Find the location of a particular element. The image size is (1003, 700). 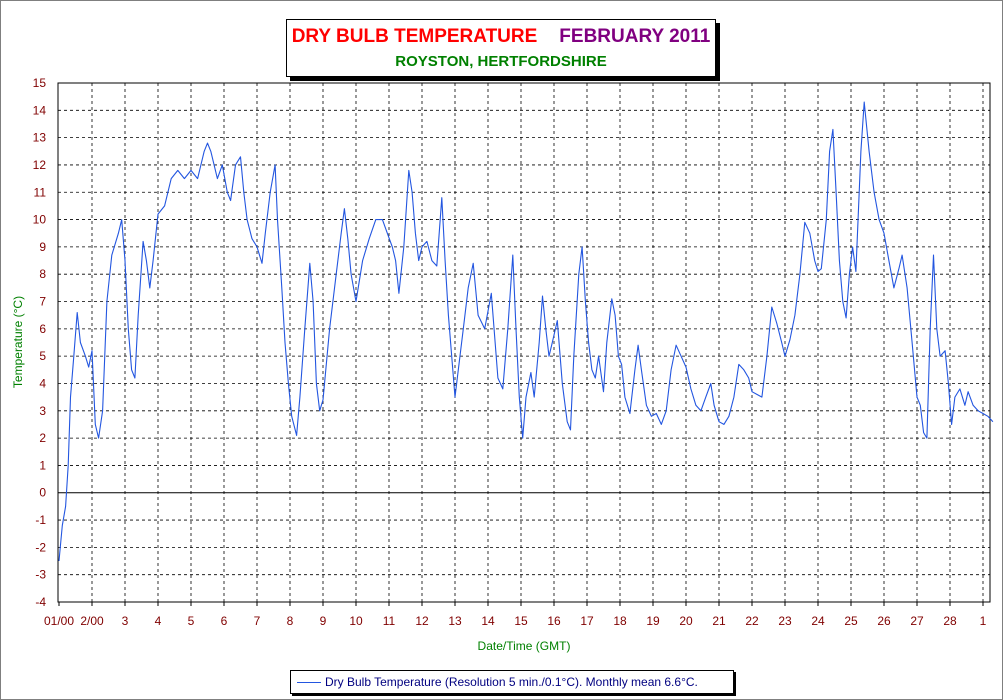

y-tick-label: -1 is located at coordinates (40, 520).